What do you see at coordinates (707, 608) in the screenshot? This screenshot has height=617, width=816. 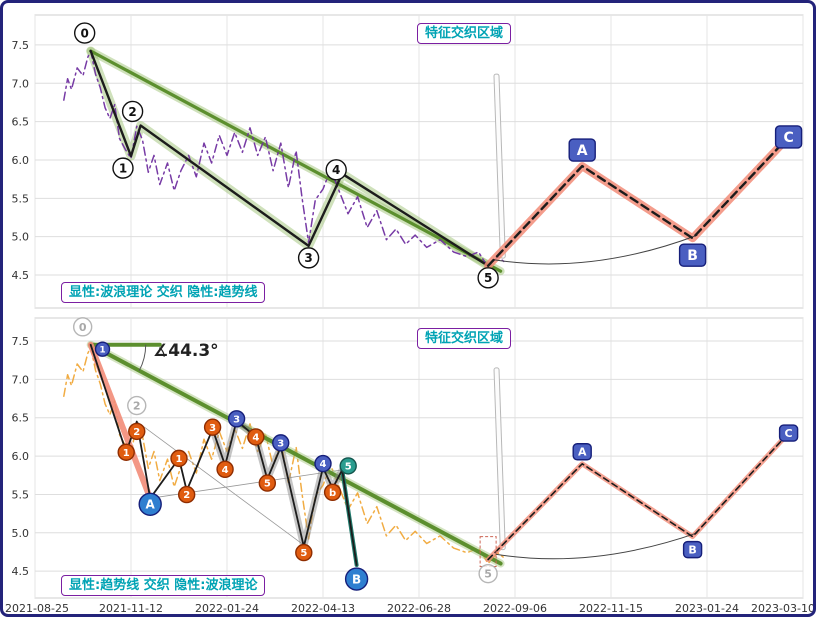 I see `x-tick-label: 2023-01-24` at bounding box center [707, 608].